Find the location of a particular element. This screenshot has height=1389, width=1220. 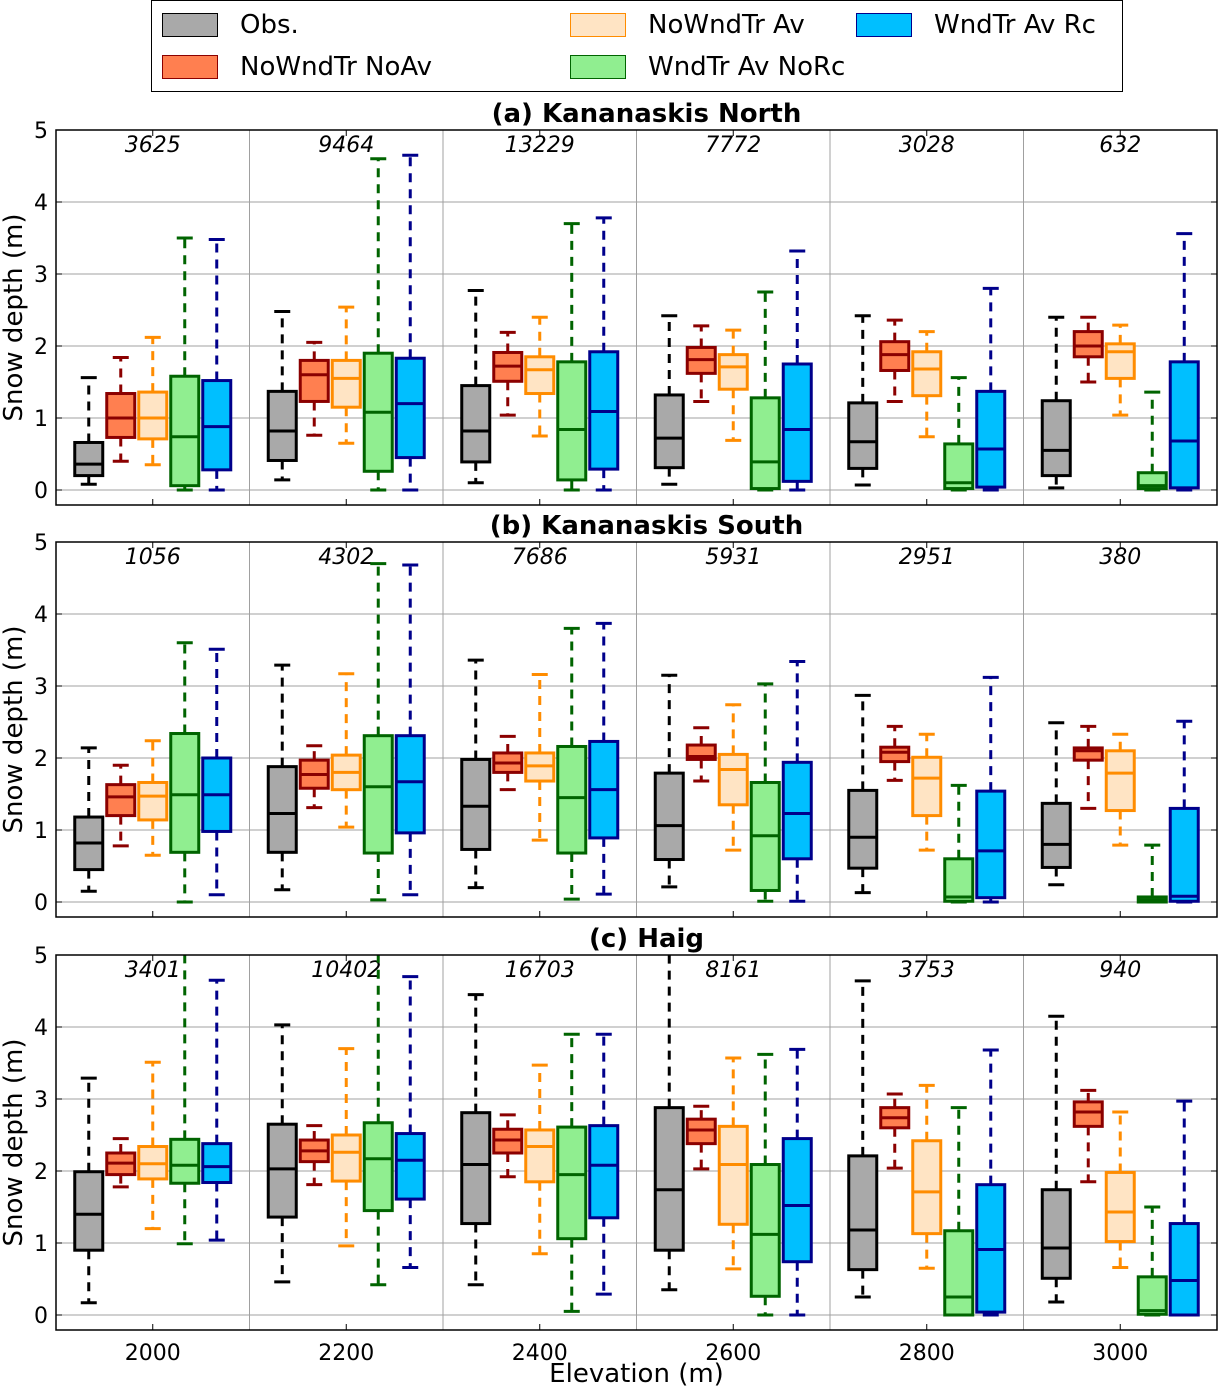

y-tick-label: 0 is located at coordinates (41, 903).